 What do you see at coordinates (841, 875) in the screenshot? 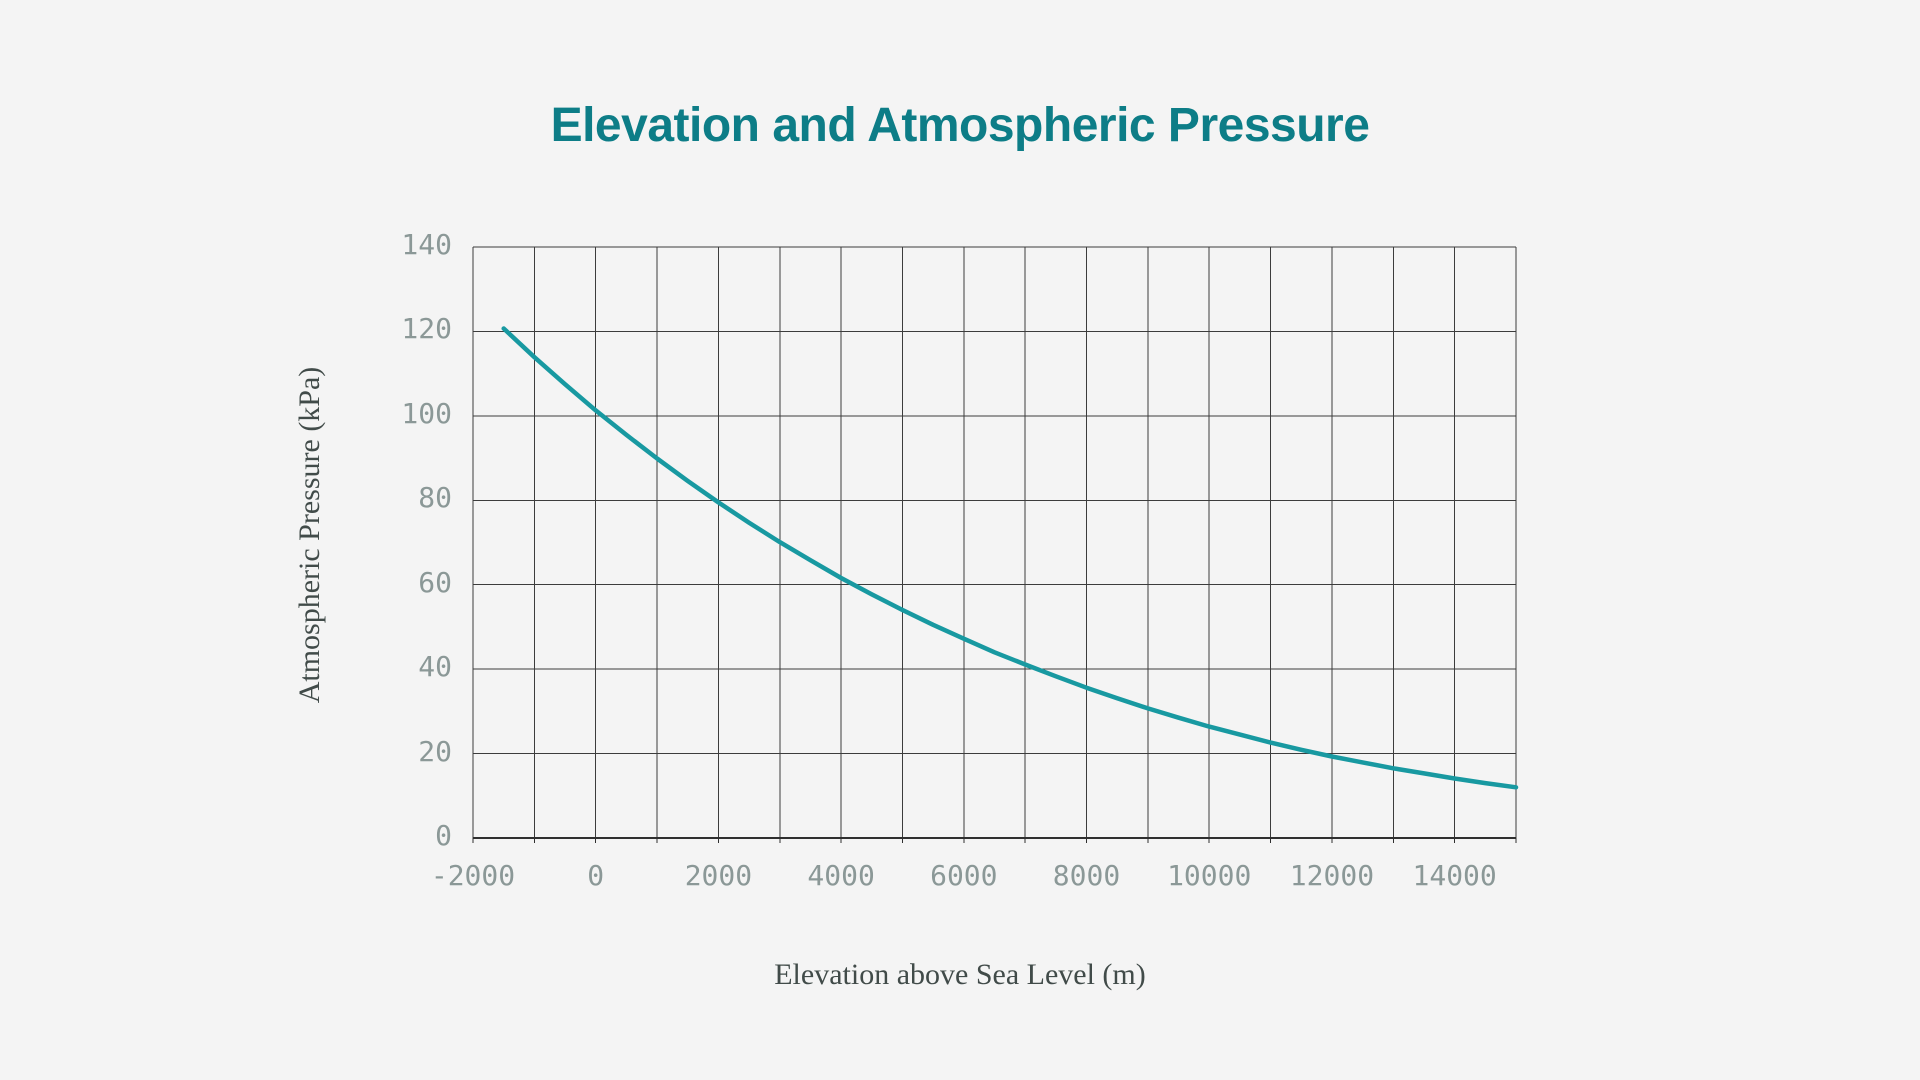
I see `x-tick-label: 4000` at bounding box center [841, 875].